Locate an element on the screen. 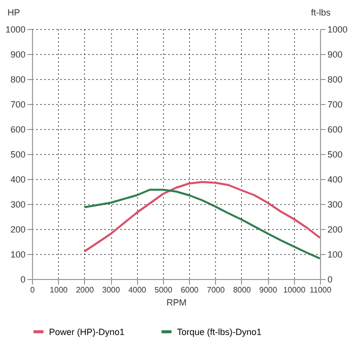 The height and width of the screenshot is (346, 354). y2-tick-label: 0 is located at coordinates (330, 279).